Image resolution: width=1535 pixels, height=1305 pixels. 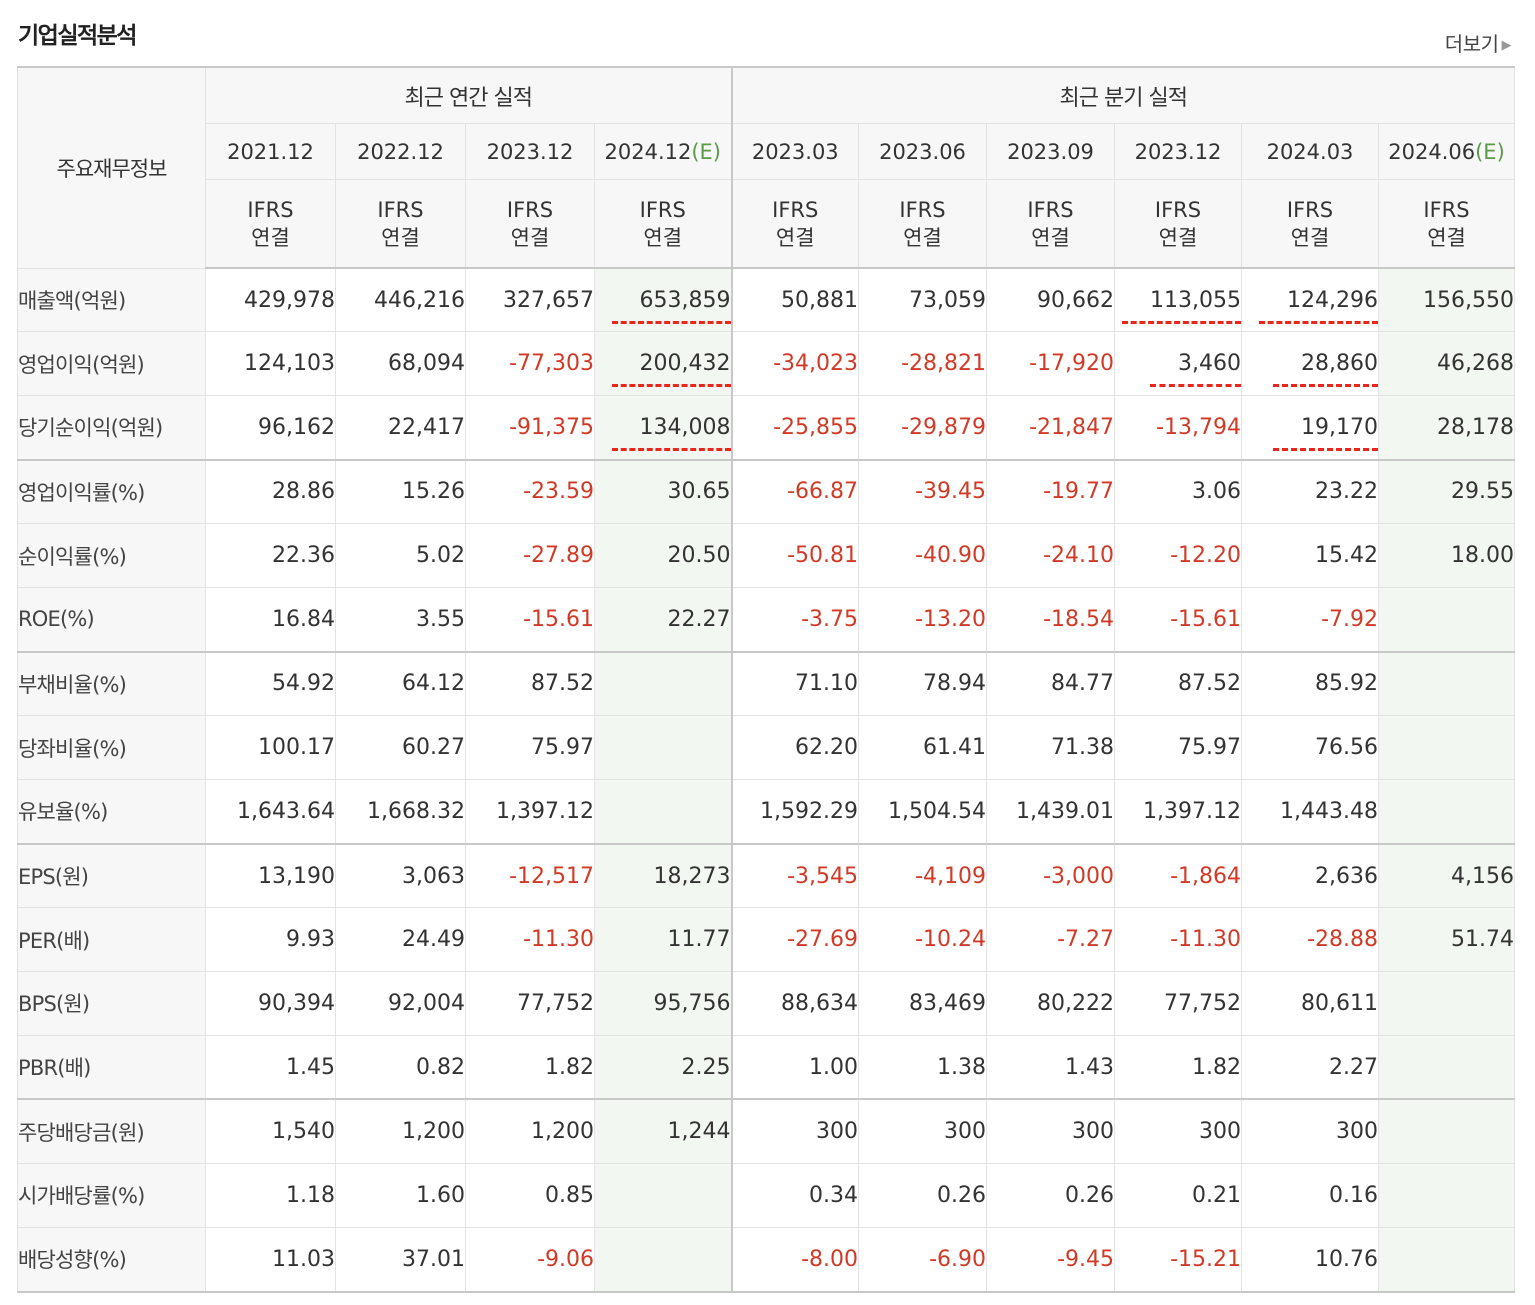 I want to click on cell-value: 13,190, so click(x=296, y=876).